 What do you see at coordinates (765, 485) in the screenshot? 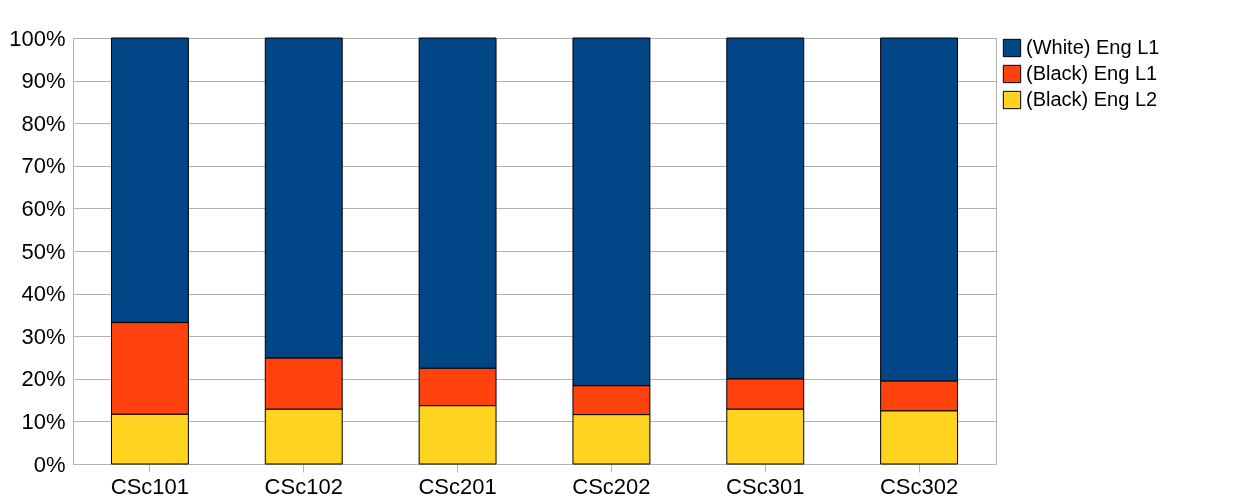
I see `x-tick-label: CSc301` at bounding box center [765, 485].